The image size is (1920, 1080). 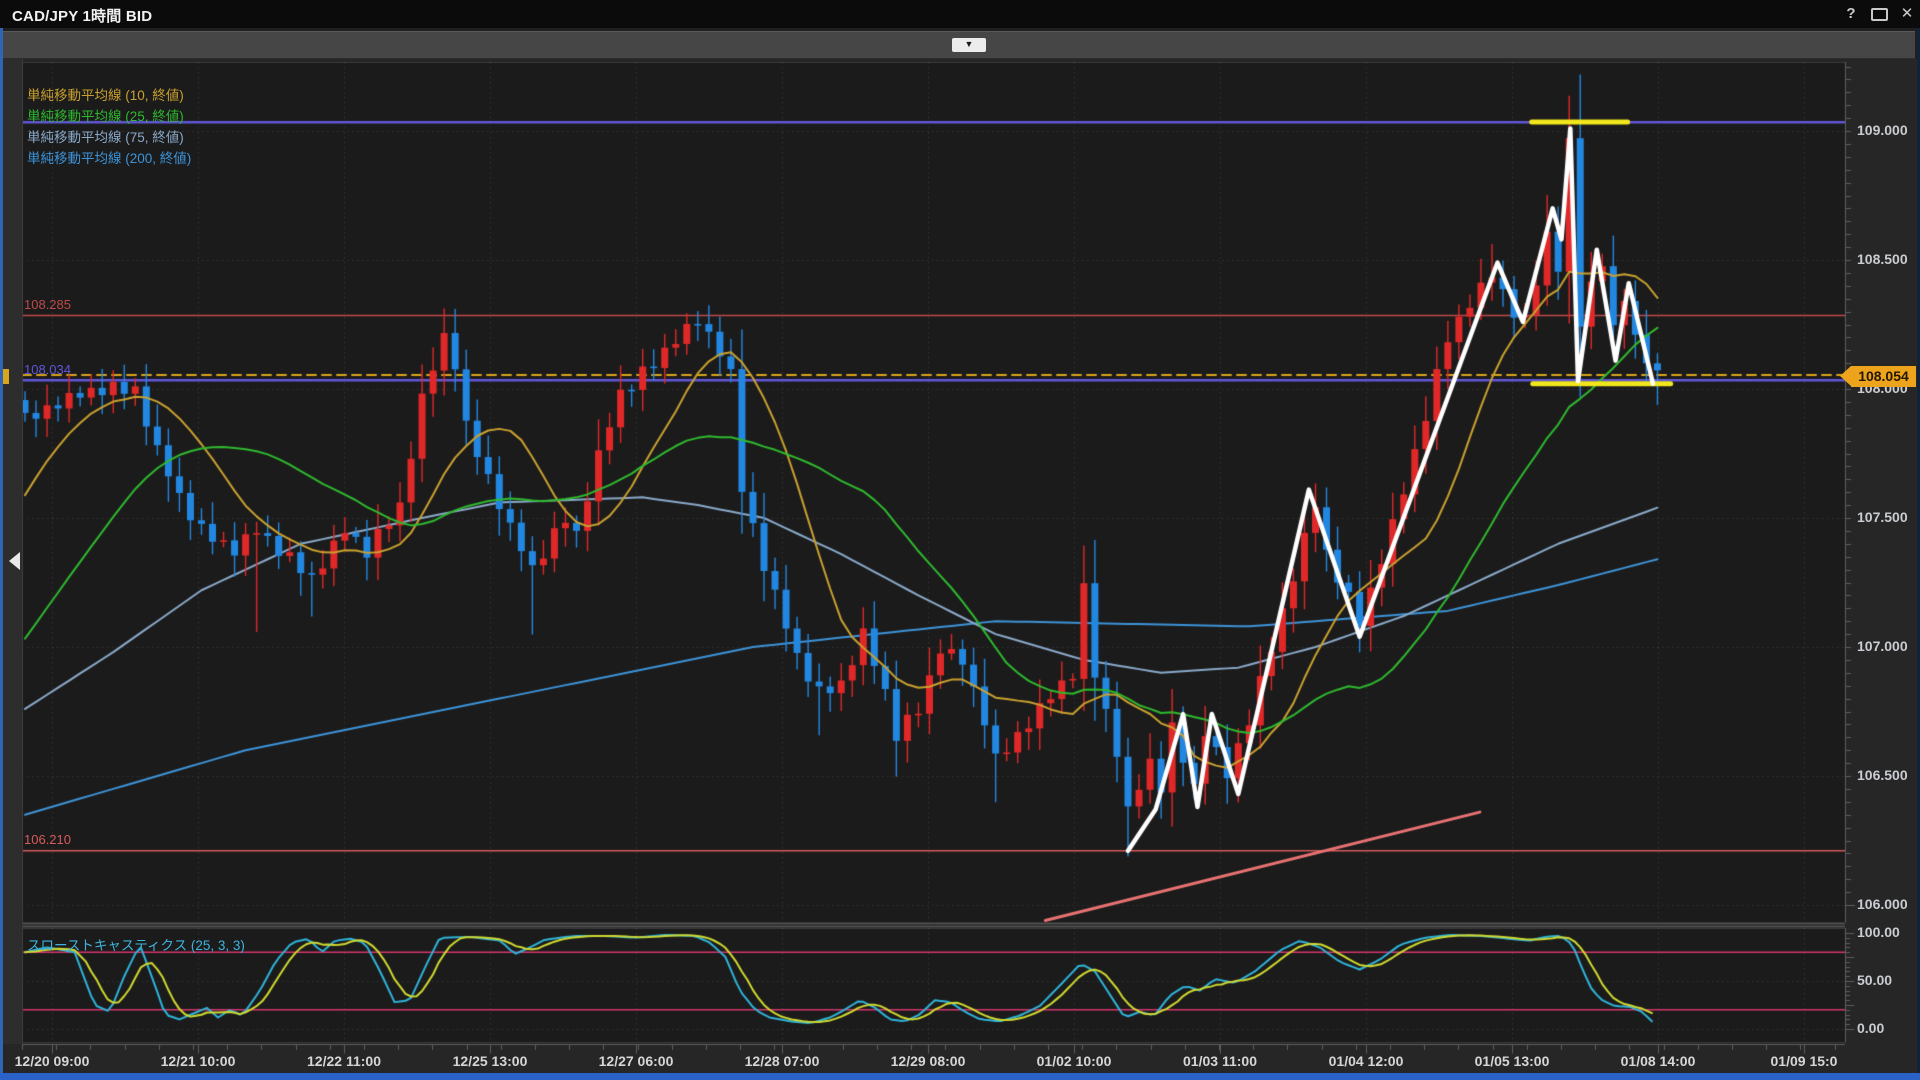 What do you see at coordinates (47, 369) in the screenshot?
I see `price-line-label: 108.034` at bounding box center [47, 369].